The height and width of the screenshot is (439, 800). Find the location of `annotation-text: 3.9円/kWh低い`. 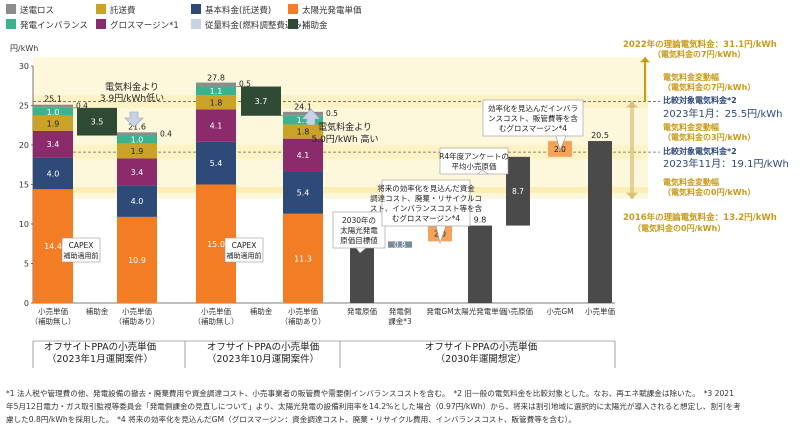

annotation-text: 3.9円/kWh低い is located at coordinates (132, 98).